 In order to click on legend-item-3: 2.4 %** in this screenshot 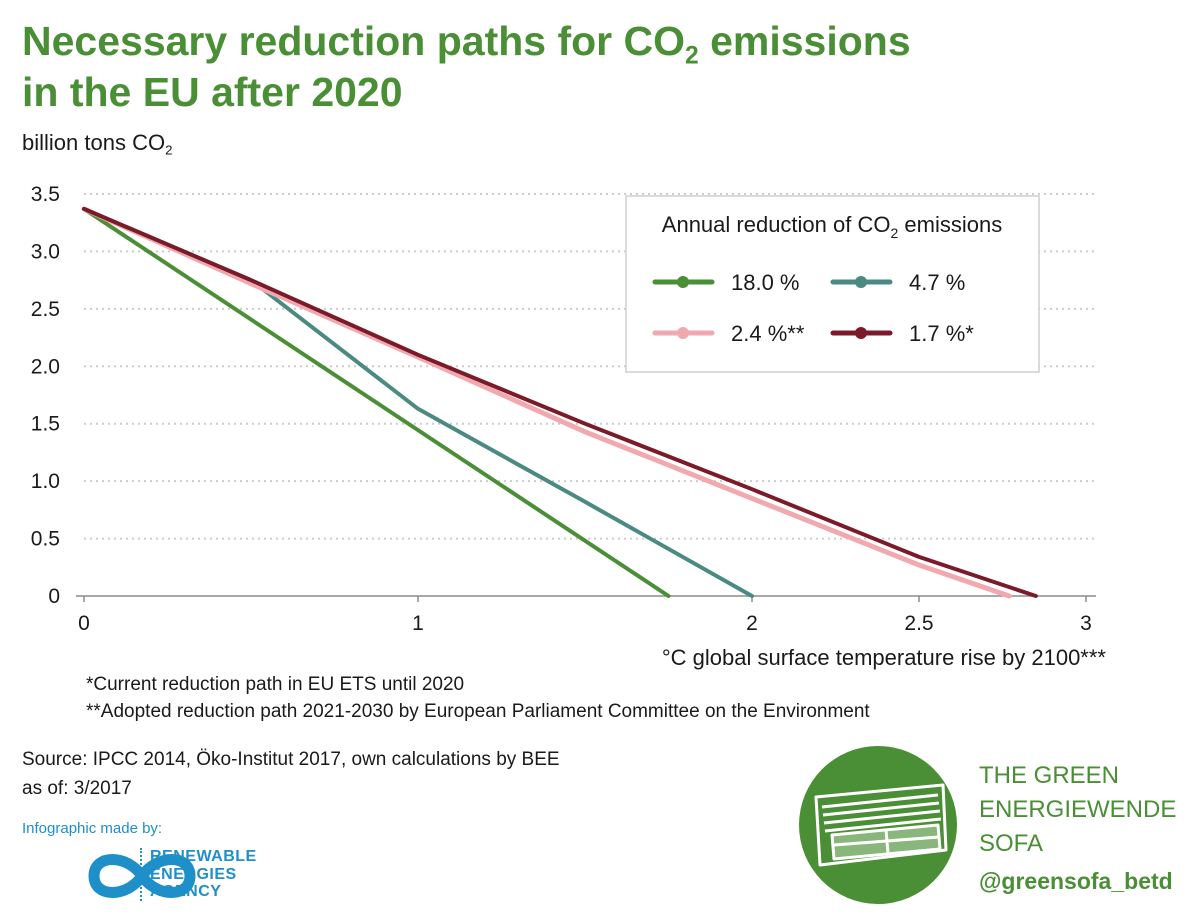, I will do `click(728, 333)`.